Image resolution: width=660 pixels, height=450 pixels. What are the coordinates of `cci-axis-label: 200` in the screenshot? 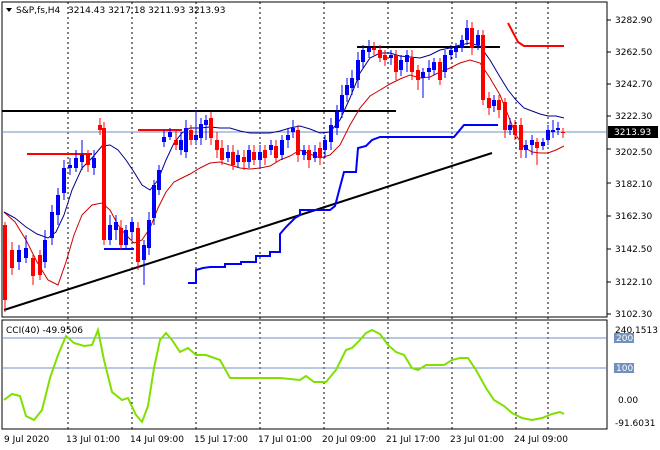 It's located at (624, 339).